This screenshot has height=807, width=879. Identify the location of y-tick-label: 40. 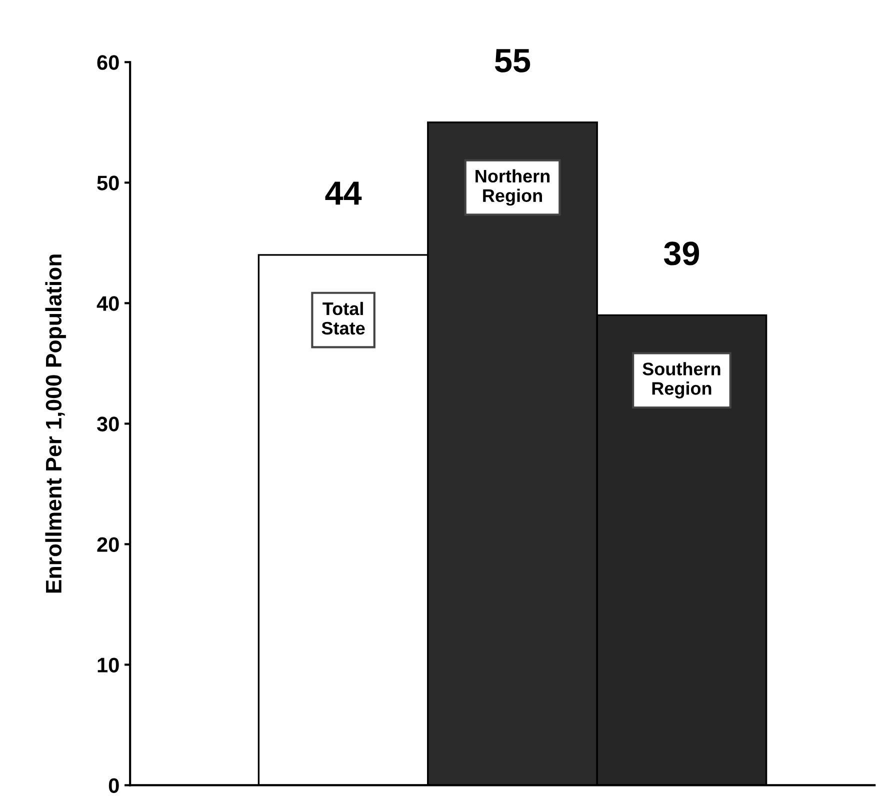
(107, 303).